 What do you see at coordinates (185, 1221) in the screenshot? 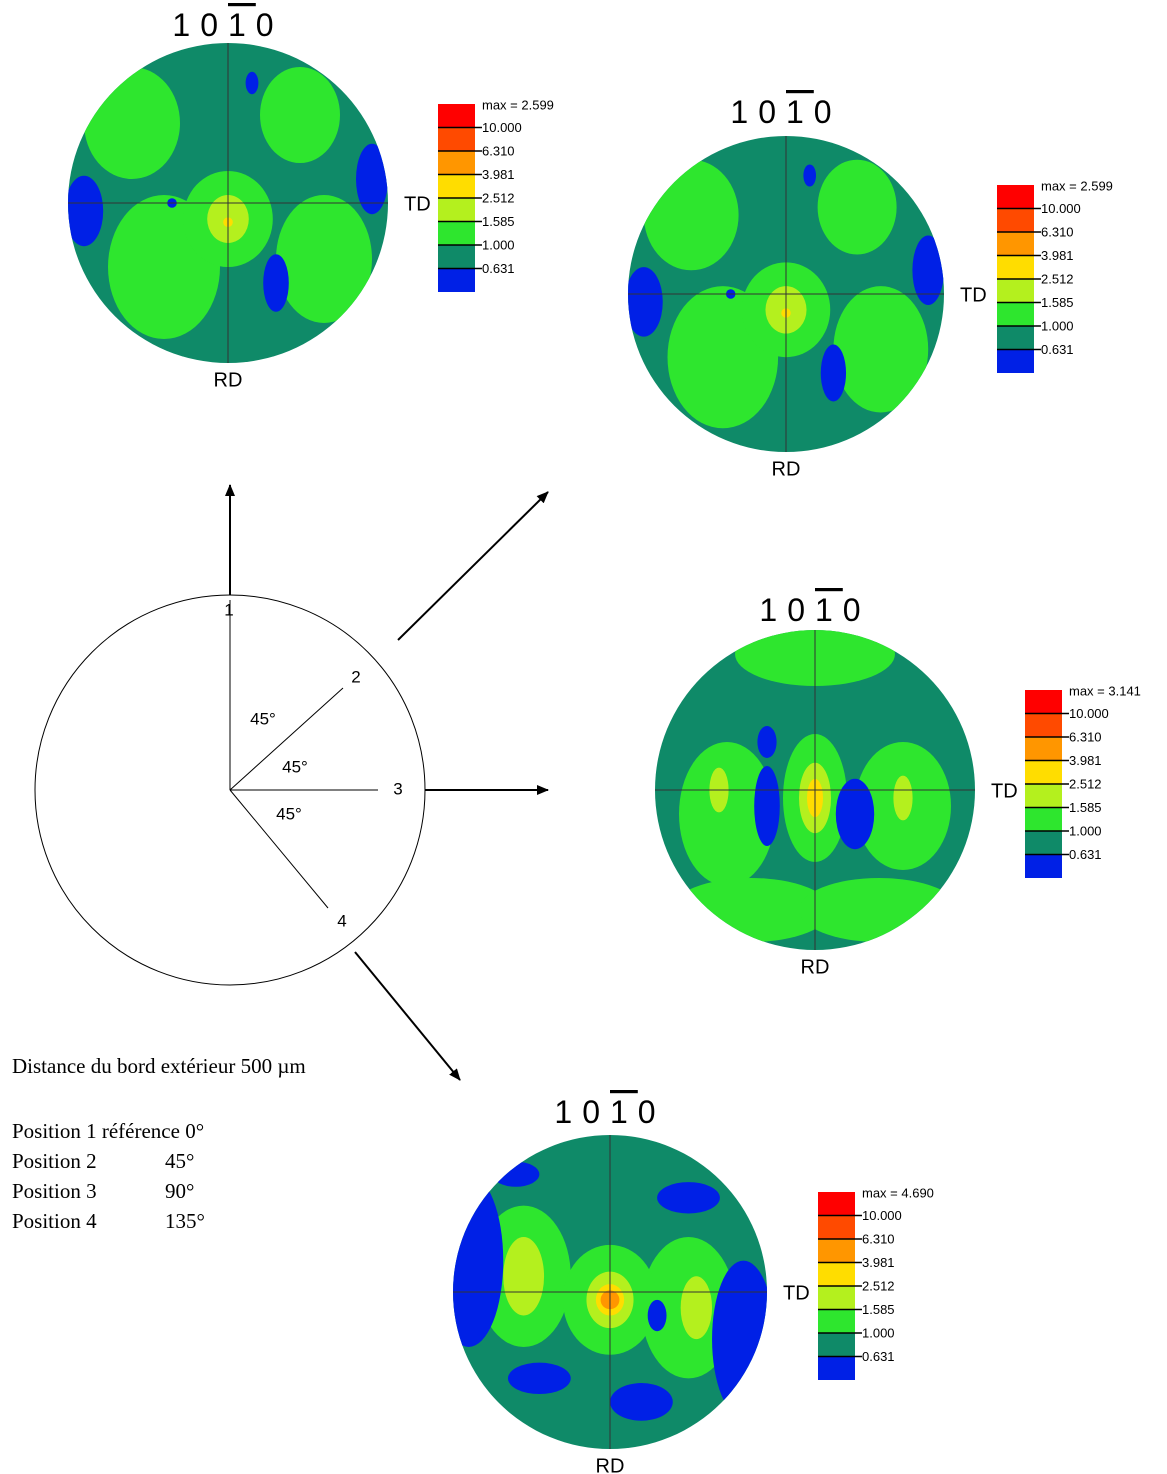
I see `position-angle: 135°` at bounding box center [185, 1221].